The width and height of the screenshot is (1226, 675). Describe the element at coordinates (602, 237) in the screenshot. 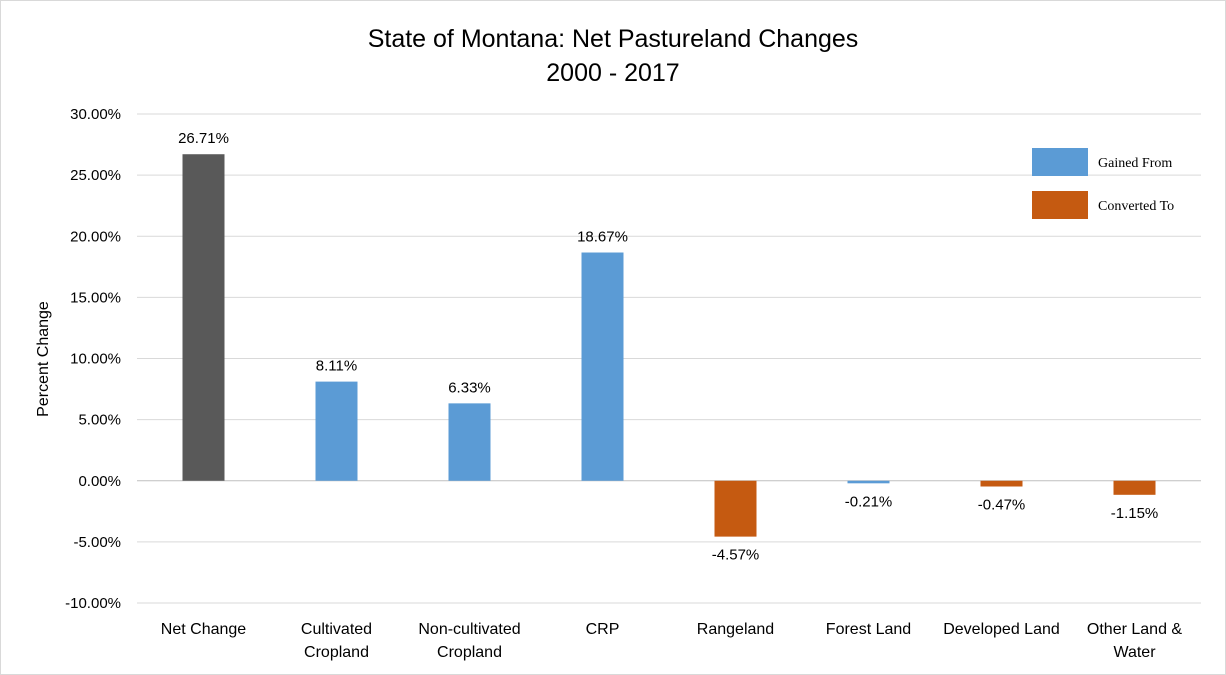

I see `data-label: 18.67%` at that location.